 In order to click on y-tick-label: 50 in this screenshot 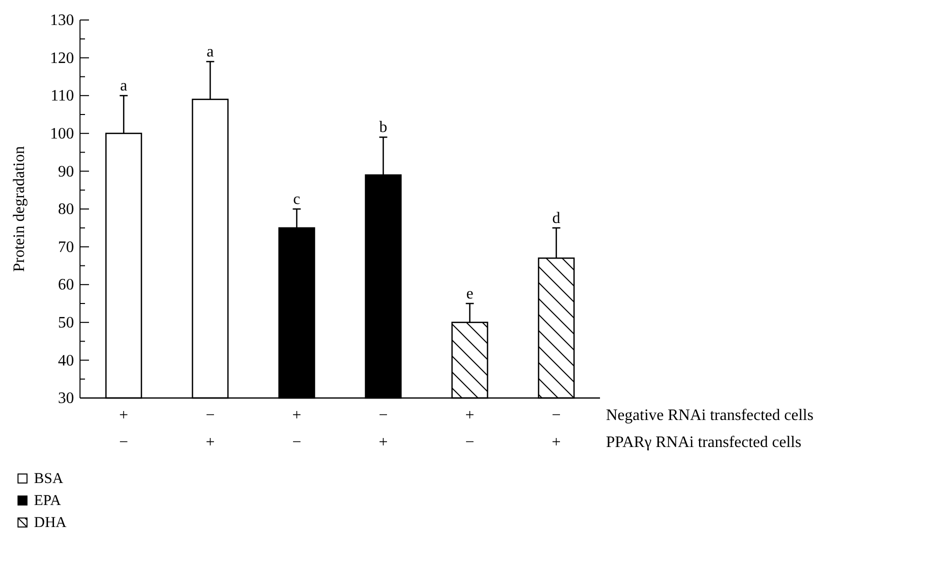, I will do `click(66, 323)`.